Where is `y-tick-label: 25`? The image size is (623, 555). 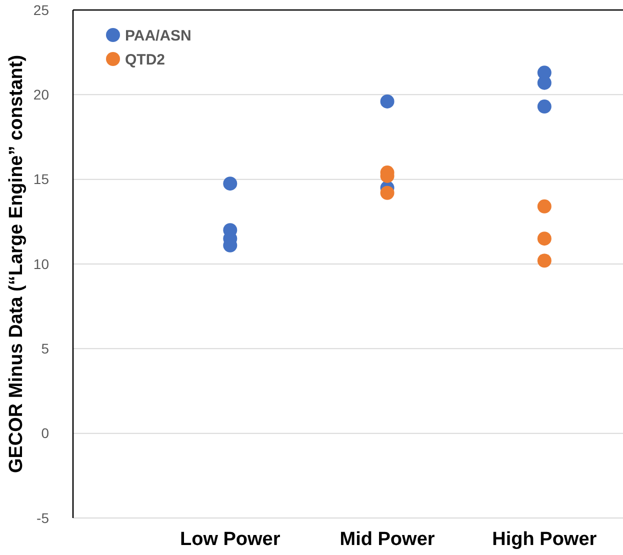 y-tick-label: 25 is located at coordinates (41, 10).